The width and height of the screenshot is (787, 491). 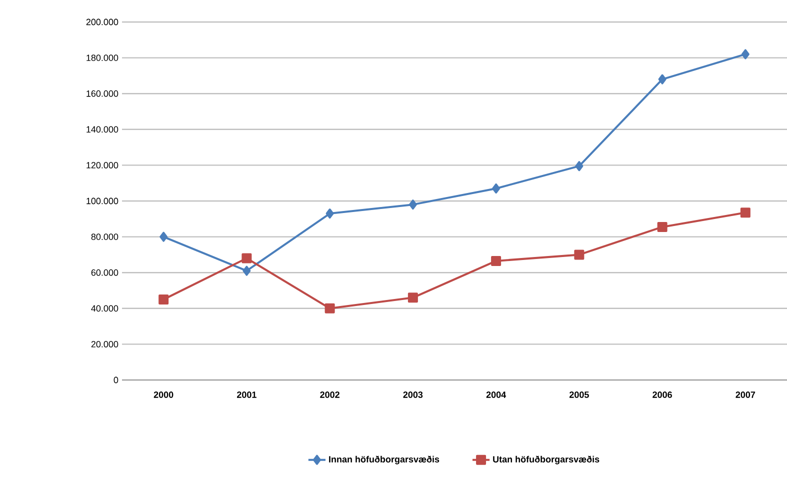 I want to click on y-tick-label: 80.000, so click(x=104, y=237).